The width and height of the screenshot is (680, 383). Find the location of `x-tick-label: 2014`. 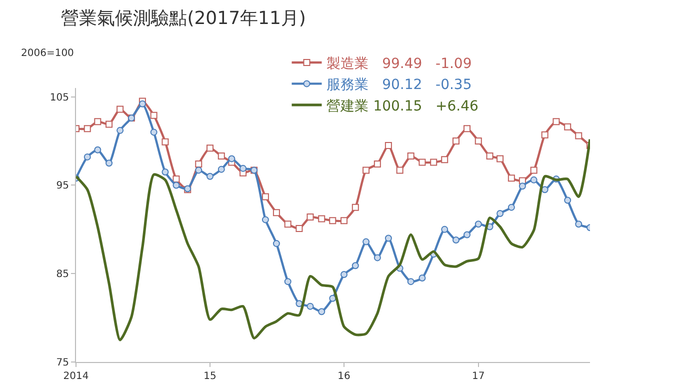

x-tick-label: 2014 is located at coordinates (76, 376).